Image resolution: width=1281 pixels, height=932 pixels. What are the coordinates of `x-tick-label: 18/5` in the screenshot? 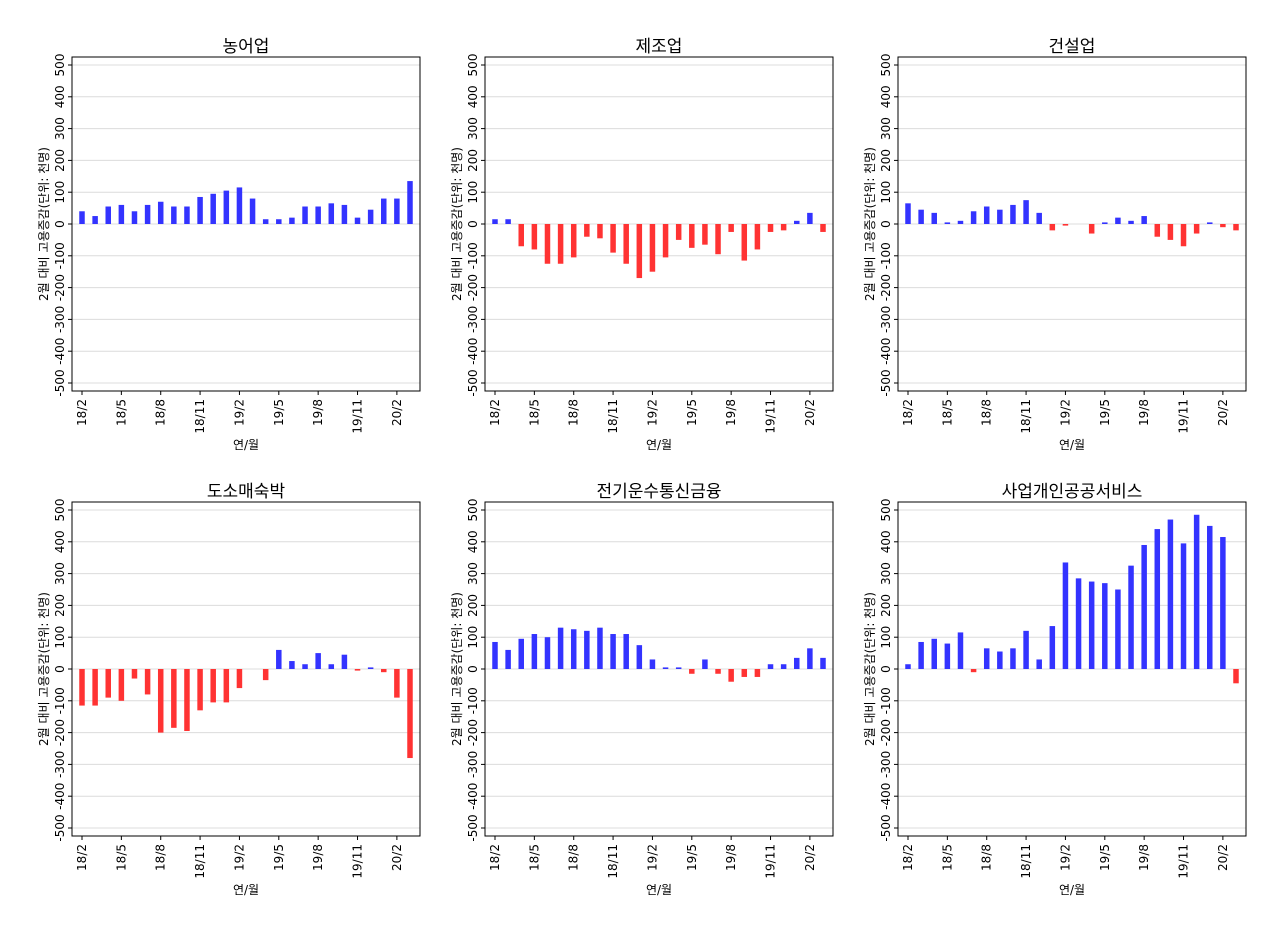 It's located at (947, 857).